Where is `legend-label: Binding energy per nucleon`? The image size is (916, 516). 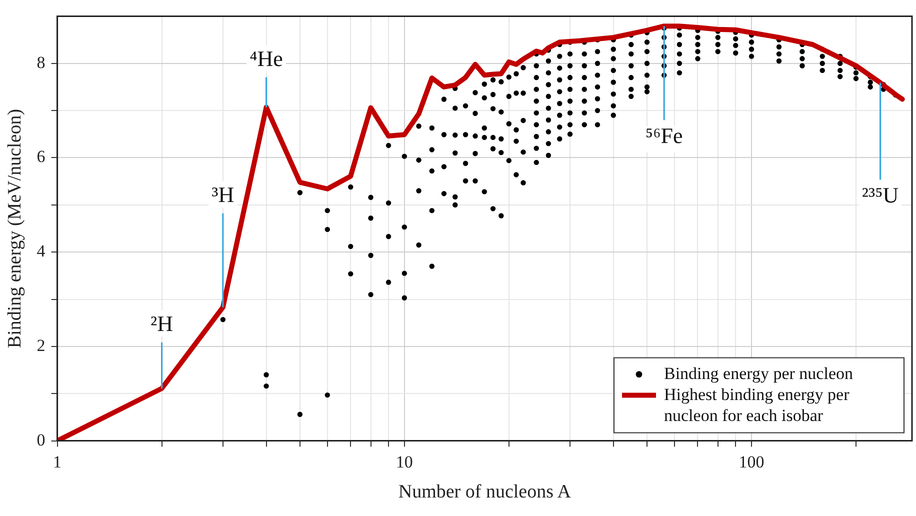 legend-label: Binding energy per nucleon is located at coordinates (759, 373).